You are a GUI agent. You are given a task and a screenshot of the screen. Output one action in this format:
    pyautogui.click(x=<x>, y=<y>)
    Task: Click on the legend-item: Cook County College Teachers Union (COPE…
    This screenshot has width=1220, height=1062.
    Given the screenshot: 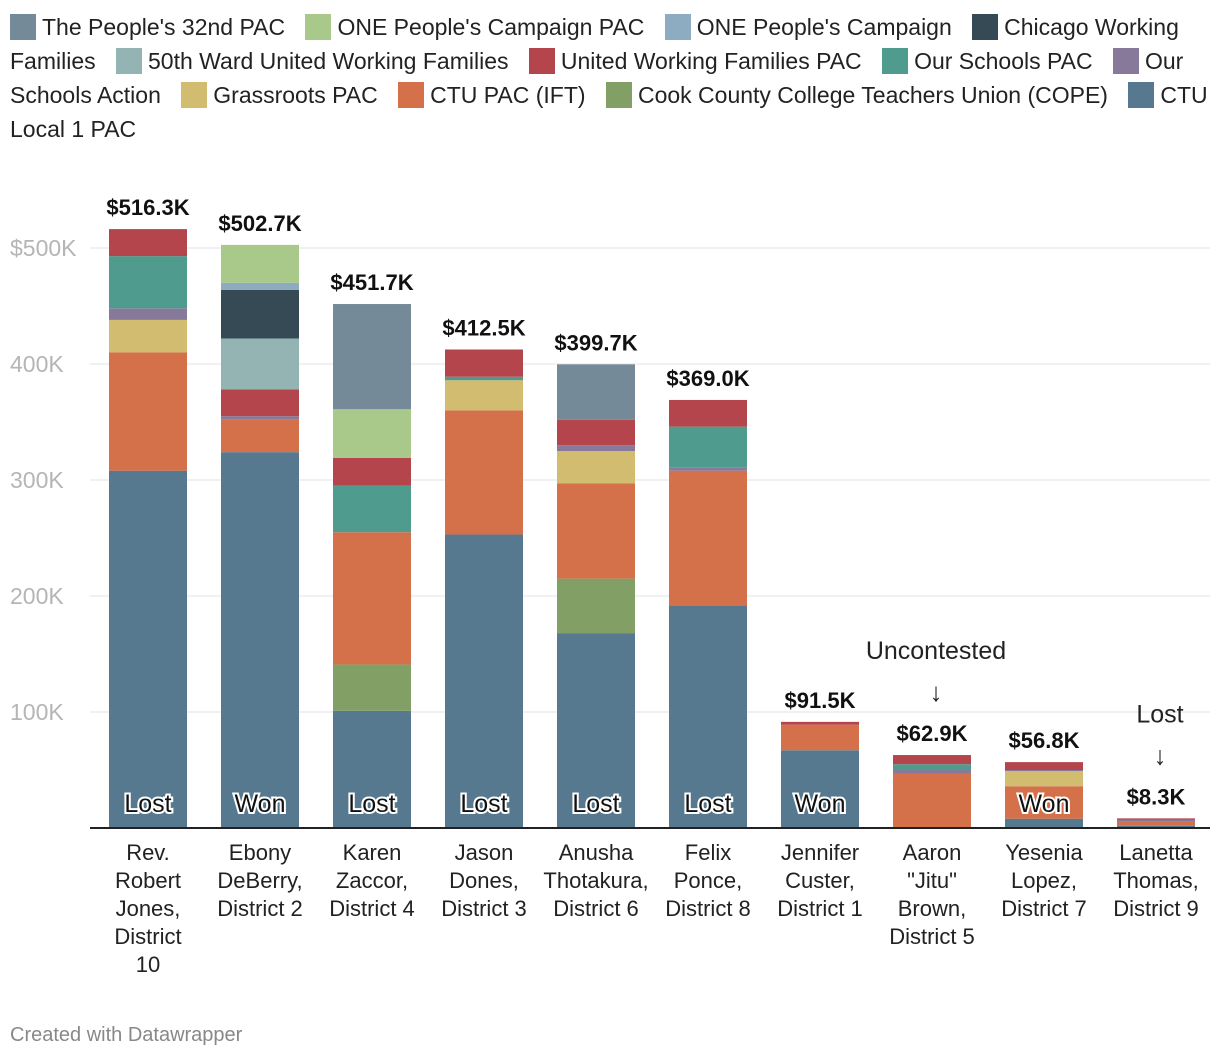 What is the action you would take?
    pyautogui.click(x=856, y=95)
    